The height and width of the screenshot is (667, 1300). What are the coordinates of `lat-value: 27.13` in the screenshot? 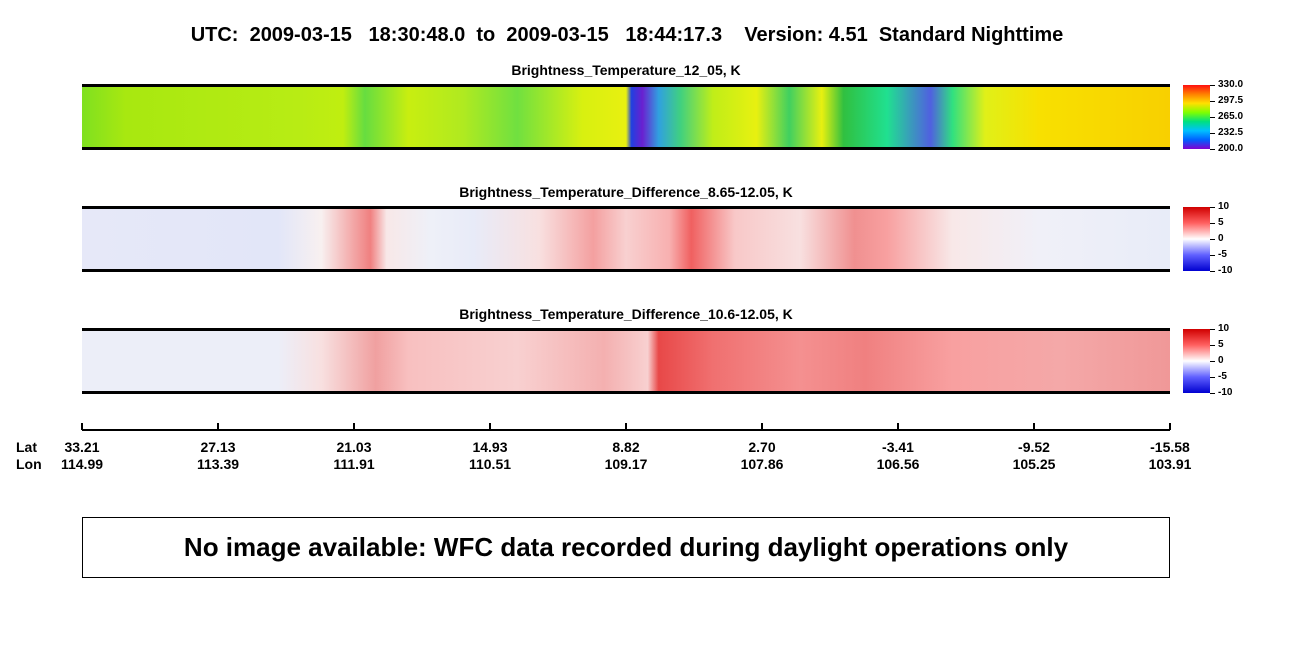 It's located at (218, 447).